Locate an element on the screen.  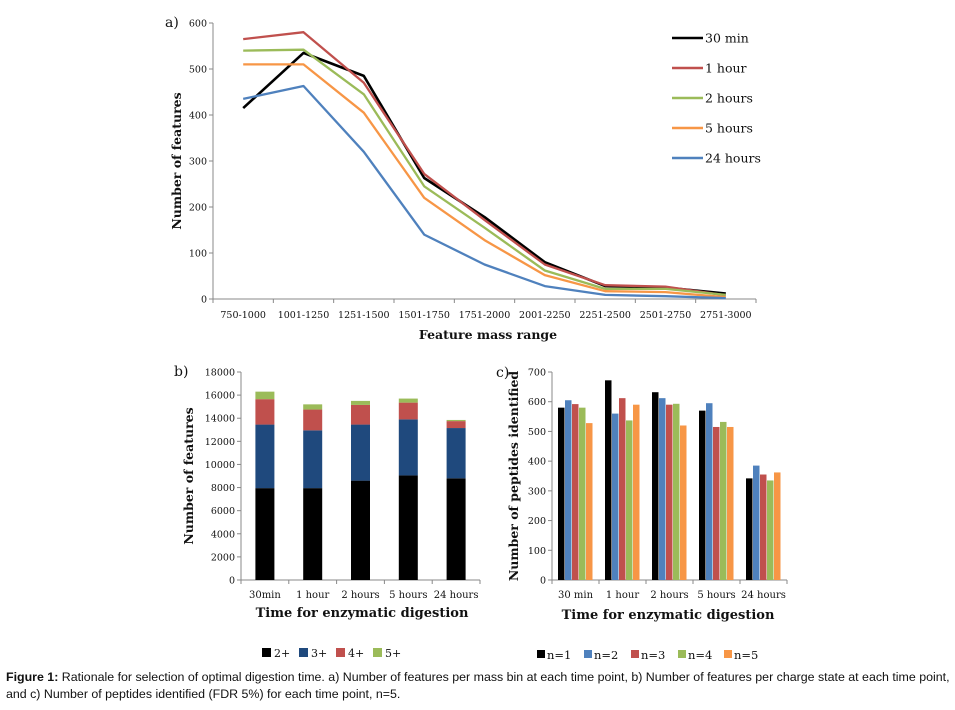
panel-c-y-tick-label: 0 is located at coordinates (543, 581).